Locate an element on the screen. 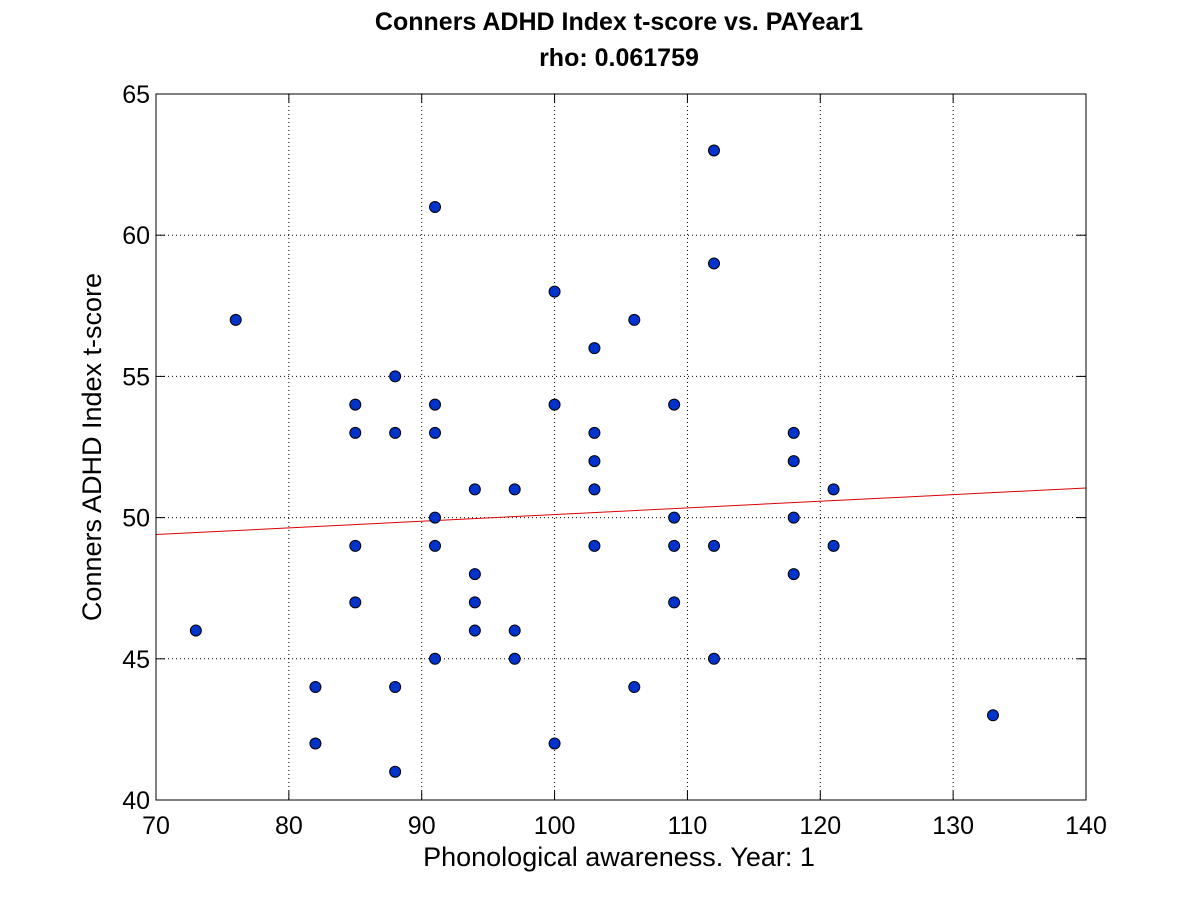 The height and width of the screenshot is (900, 1200). x-tick-label: 140 is located at coordinates (1086, 826).